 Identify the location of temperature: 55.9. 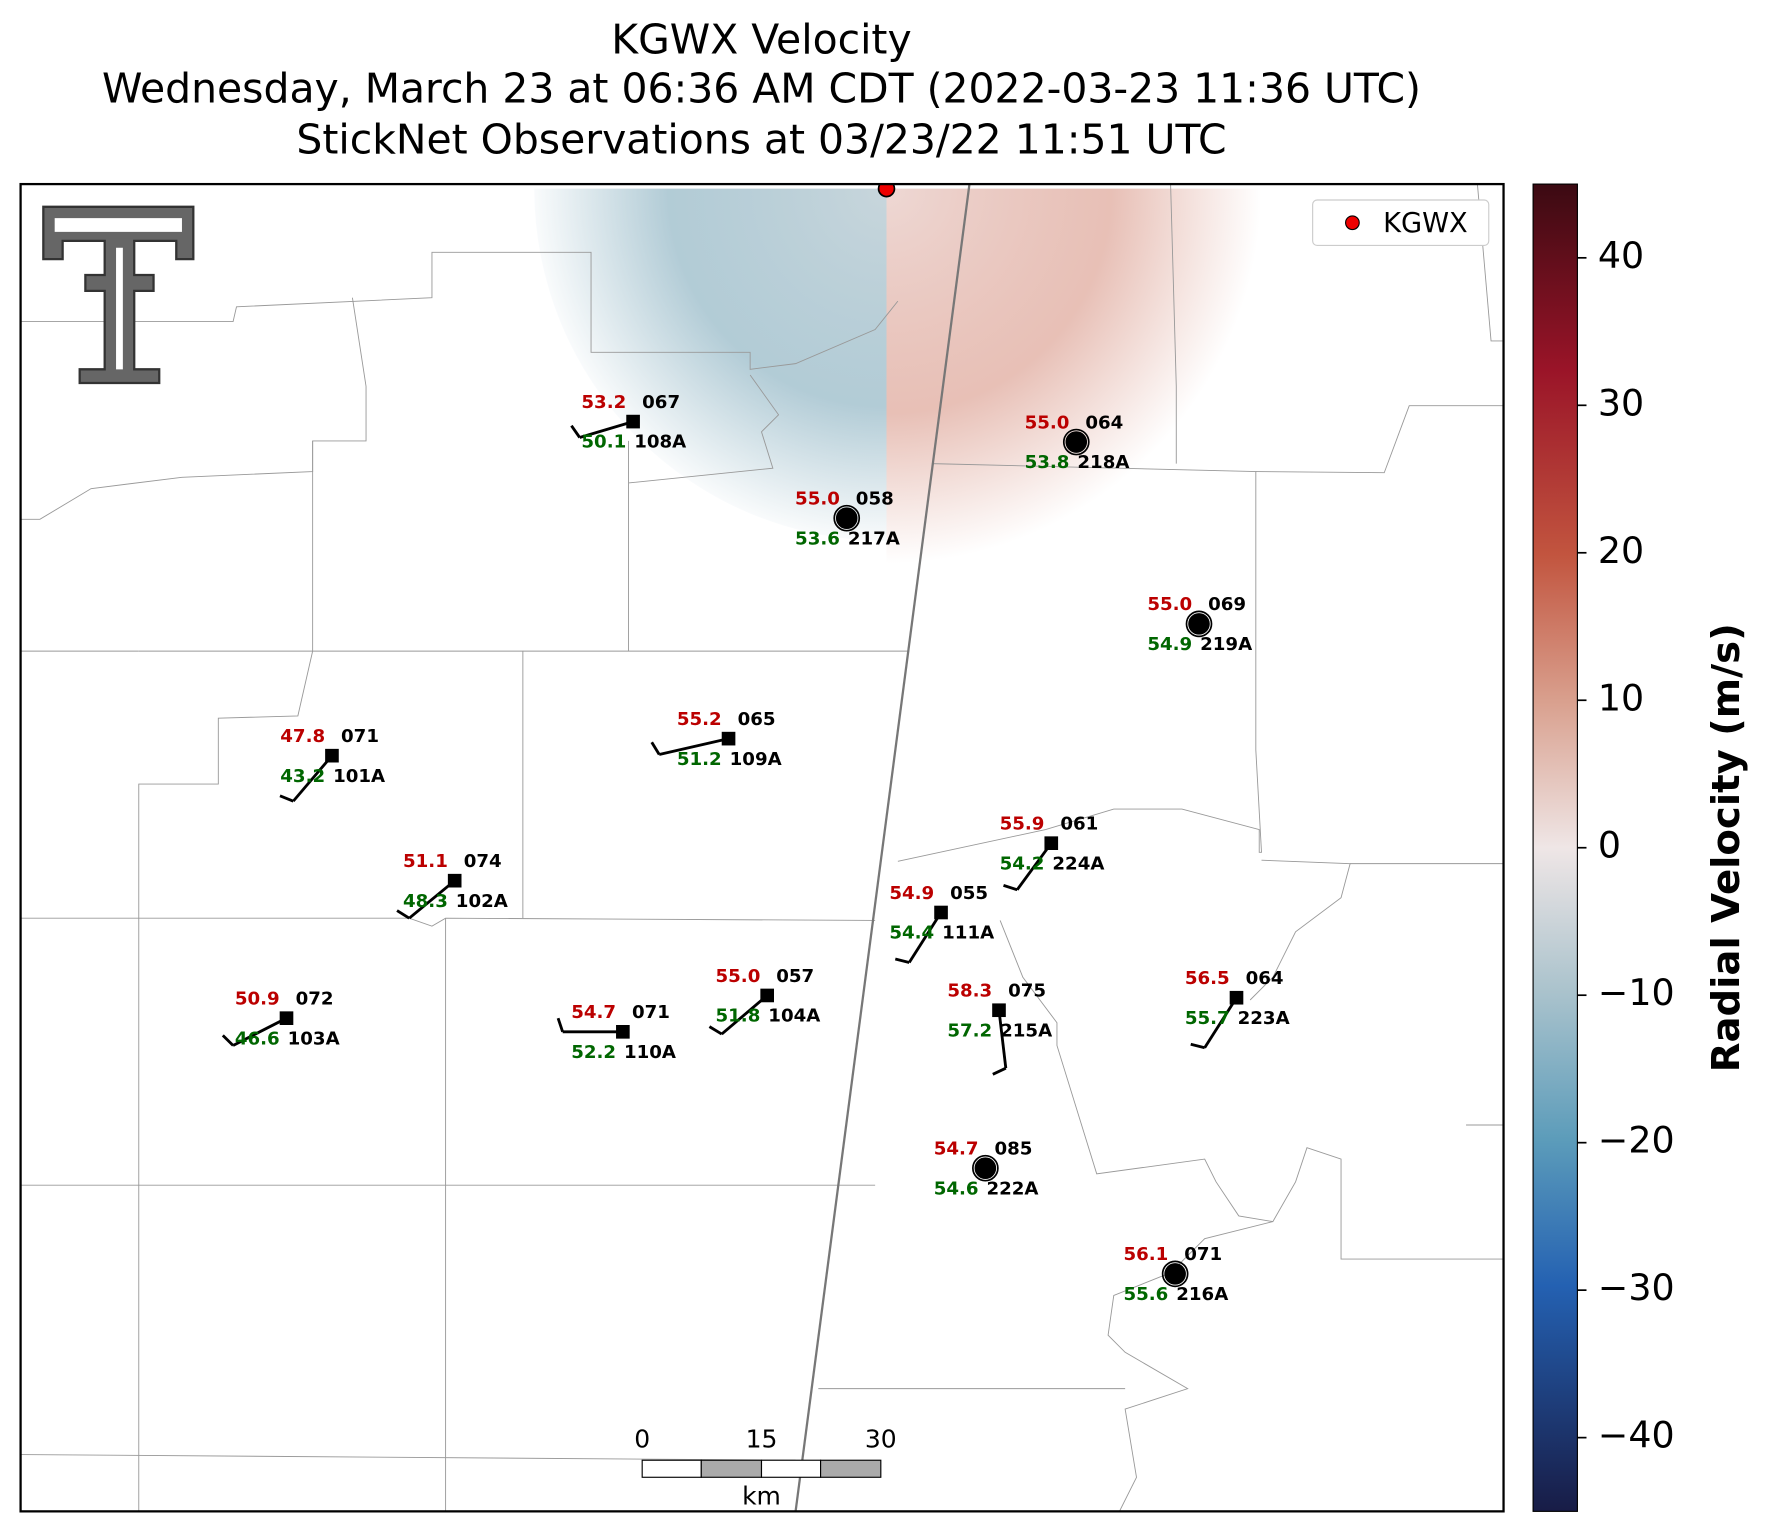
(1022, 824).